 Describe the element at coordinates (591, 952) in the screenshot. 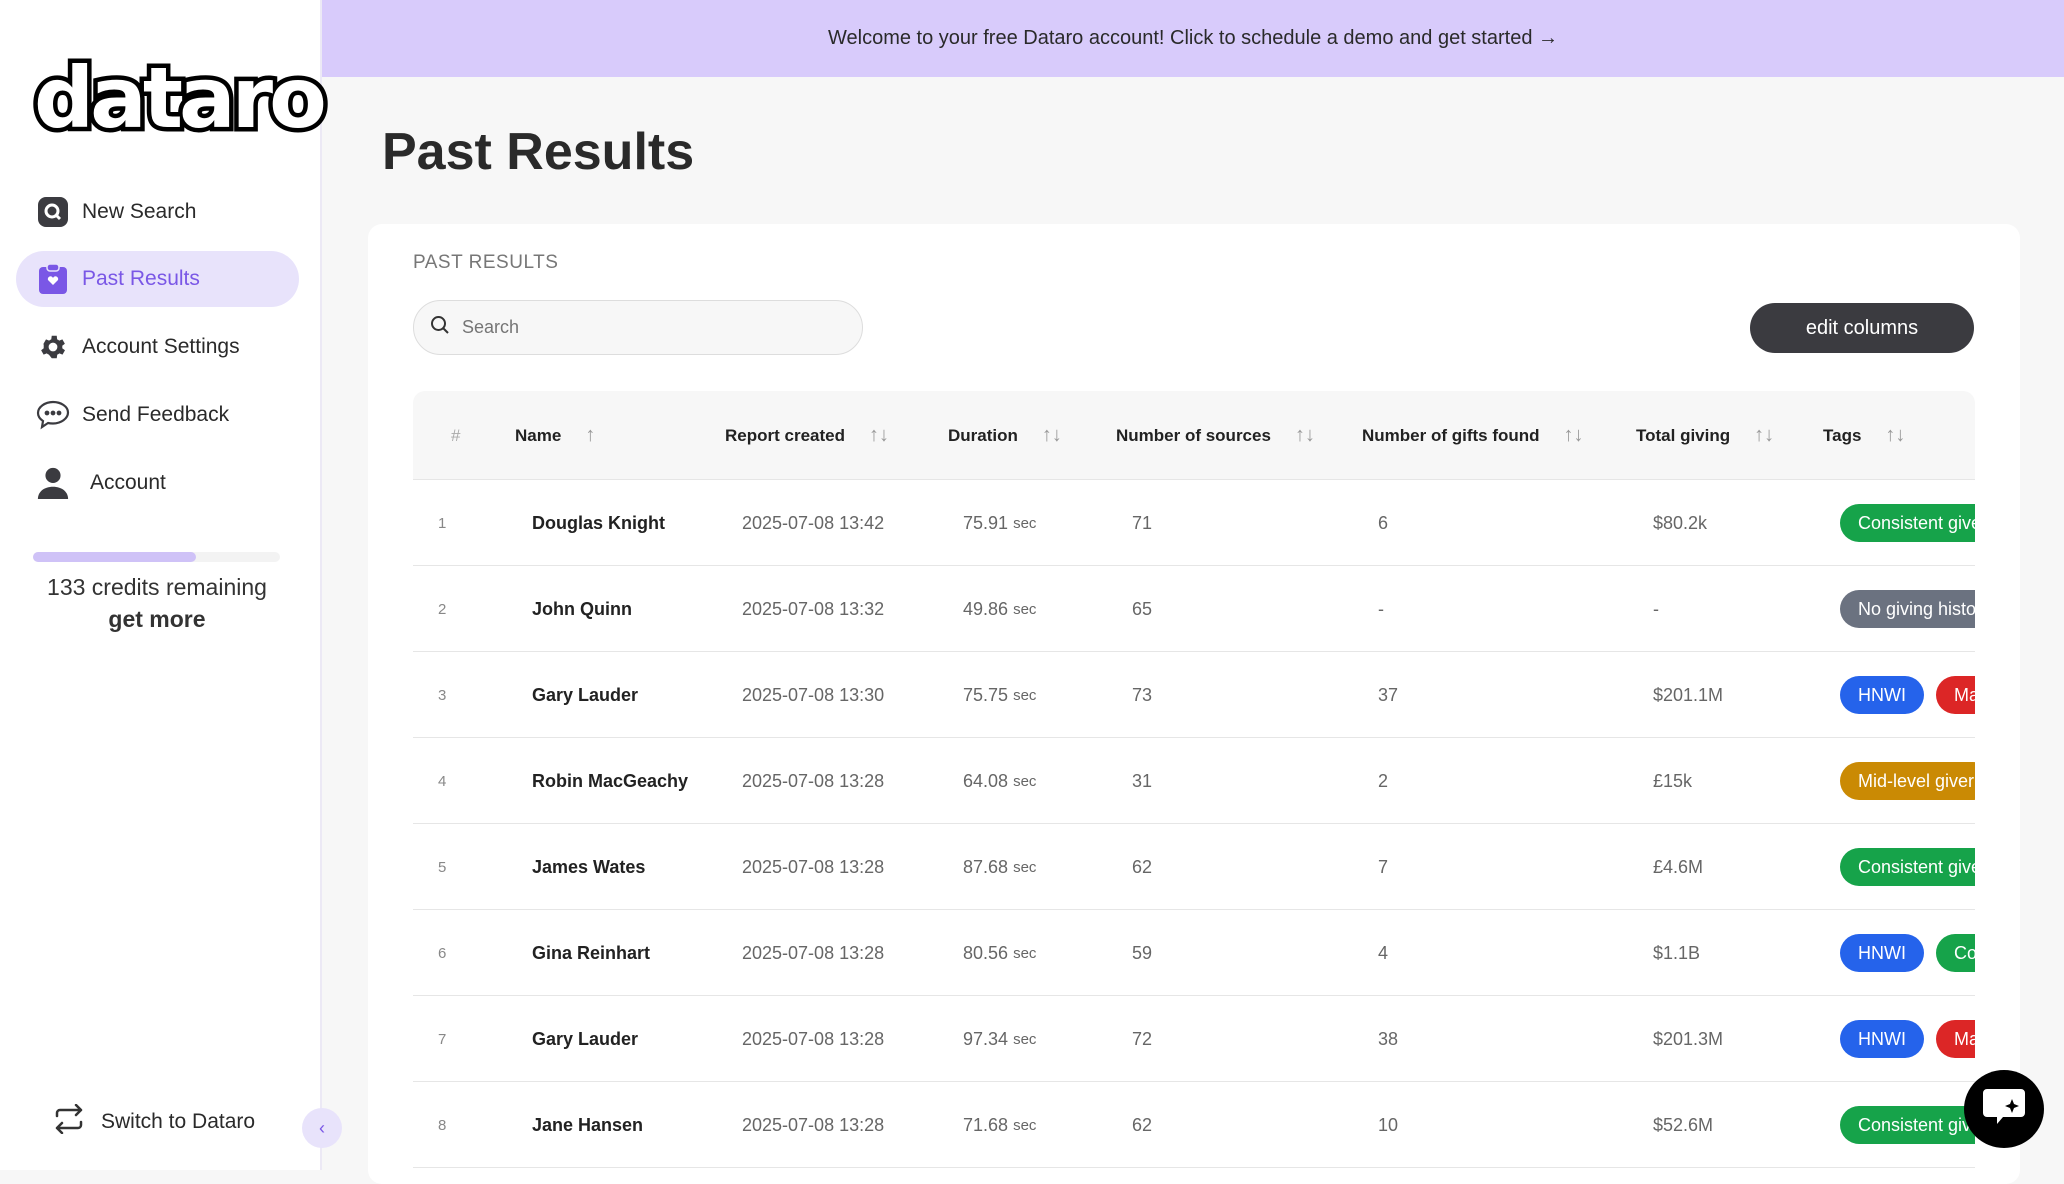

I see `row-name: Gina Reinhart` at that location.